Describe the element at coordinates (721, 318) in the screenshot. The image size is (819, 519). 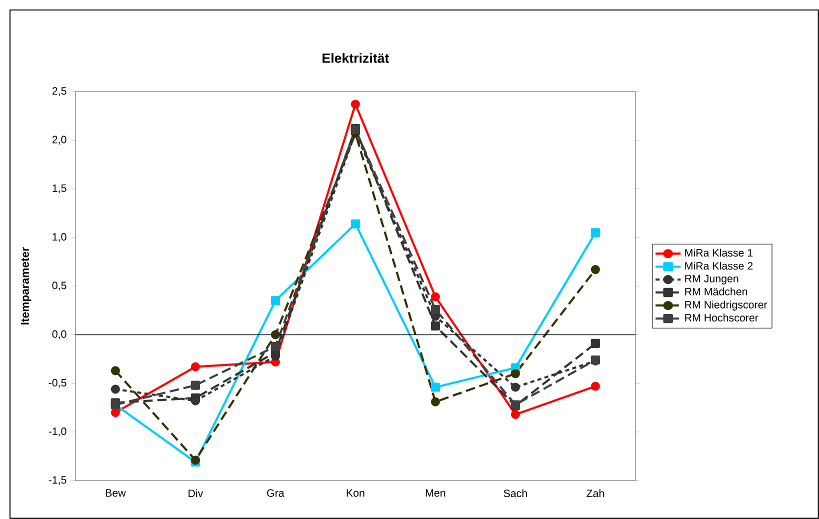
I see `legend-label: RM Hochscorer` at that location.